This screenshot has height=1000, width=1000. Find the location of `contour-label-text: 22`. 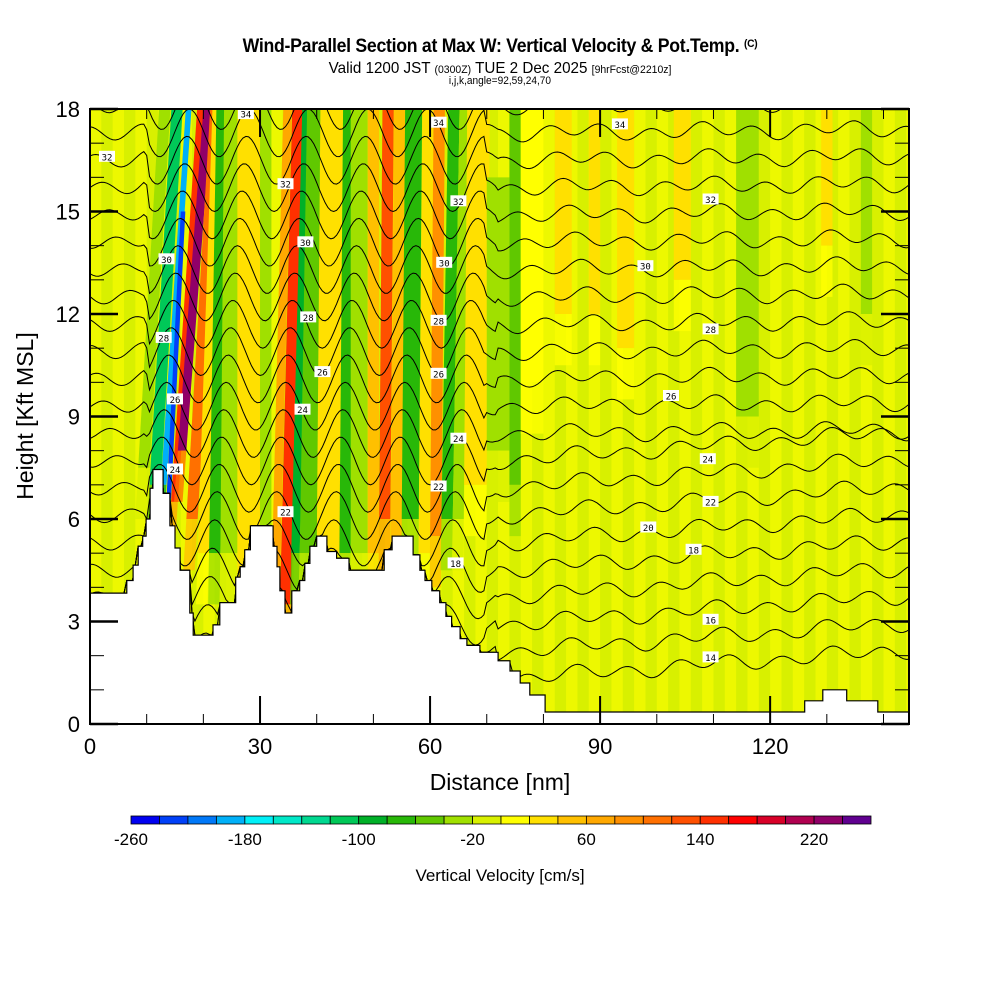

contour-label-text: 22 is located at coordinates (438, 488).